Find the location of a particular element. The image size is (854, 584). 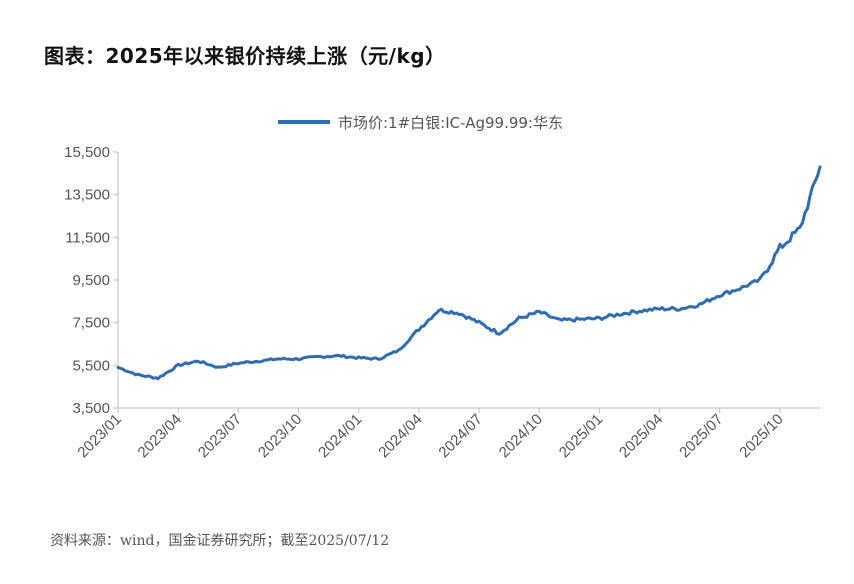

x-tick-label: 2025/01 is located at coordinates (581, 436).